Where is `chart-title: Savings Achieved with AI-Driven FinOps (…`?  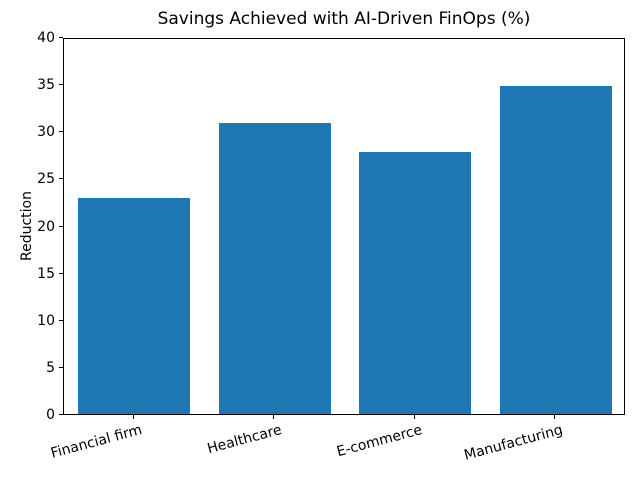 chart-title: Savings Achieved with AI-Driven FinOps (… is located at coordinates (344, 19).